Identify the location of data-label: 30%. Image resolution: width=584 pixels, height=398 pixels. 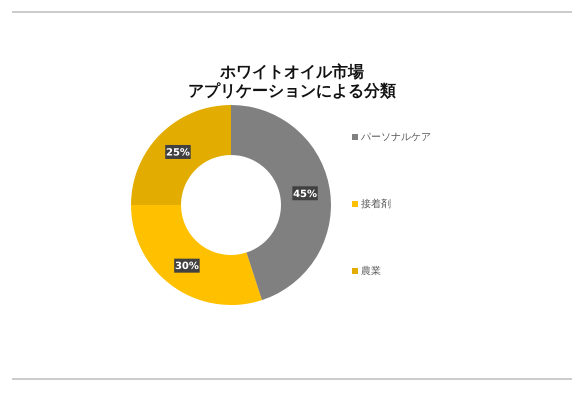
(186, 266).